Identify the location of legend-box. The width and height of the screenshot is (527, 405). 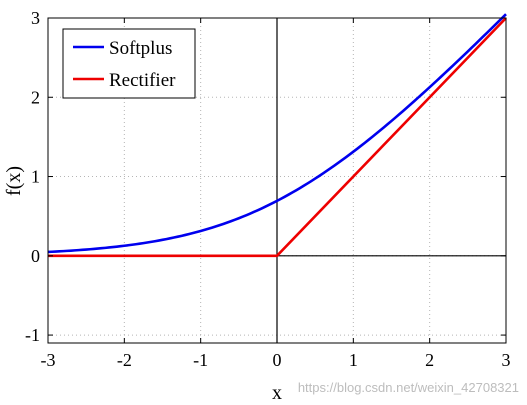
(129, 63).